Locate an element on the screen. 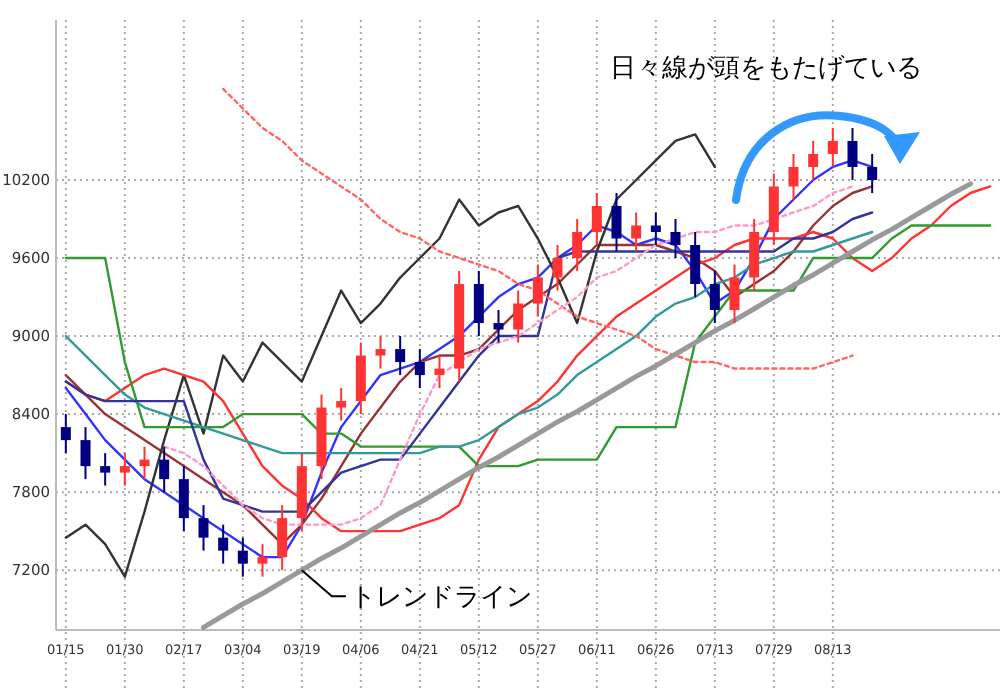 The image size is (1000, 700). annotation: 日々線が頭をもたげている is located at coordinates (766, 69).